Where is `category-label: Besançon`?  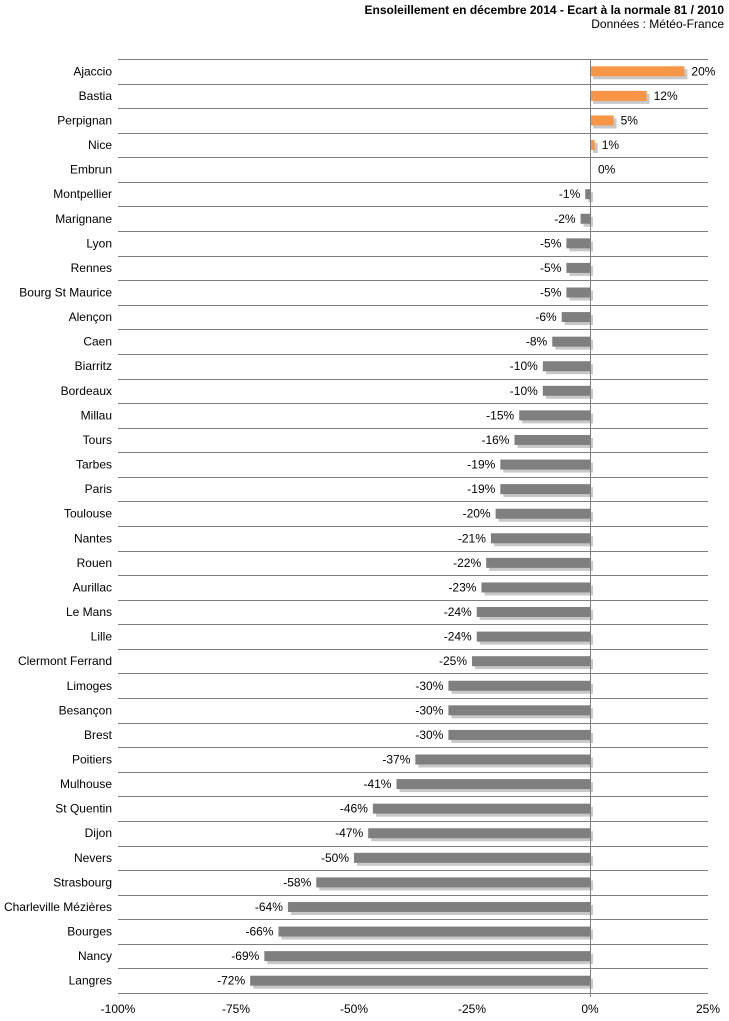
category-label: Besançon is located at coordinates (85, 710).